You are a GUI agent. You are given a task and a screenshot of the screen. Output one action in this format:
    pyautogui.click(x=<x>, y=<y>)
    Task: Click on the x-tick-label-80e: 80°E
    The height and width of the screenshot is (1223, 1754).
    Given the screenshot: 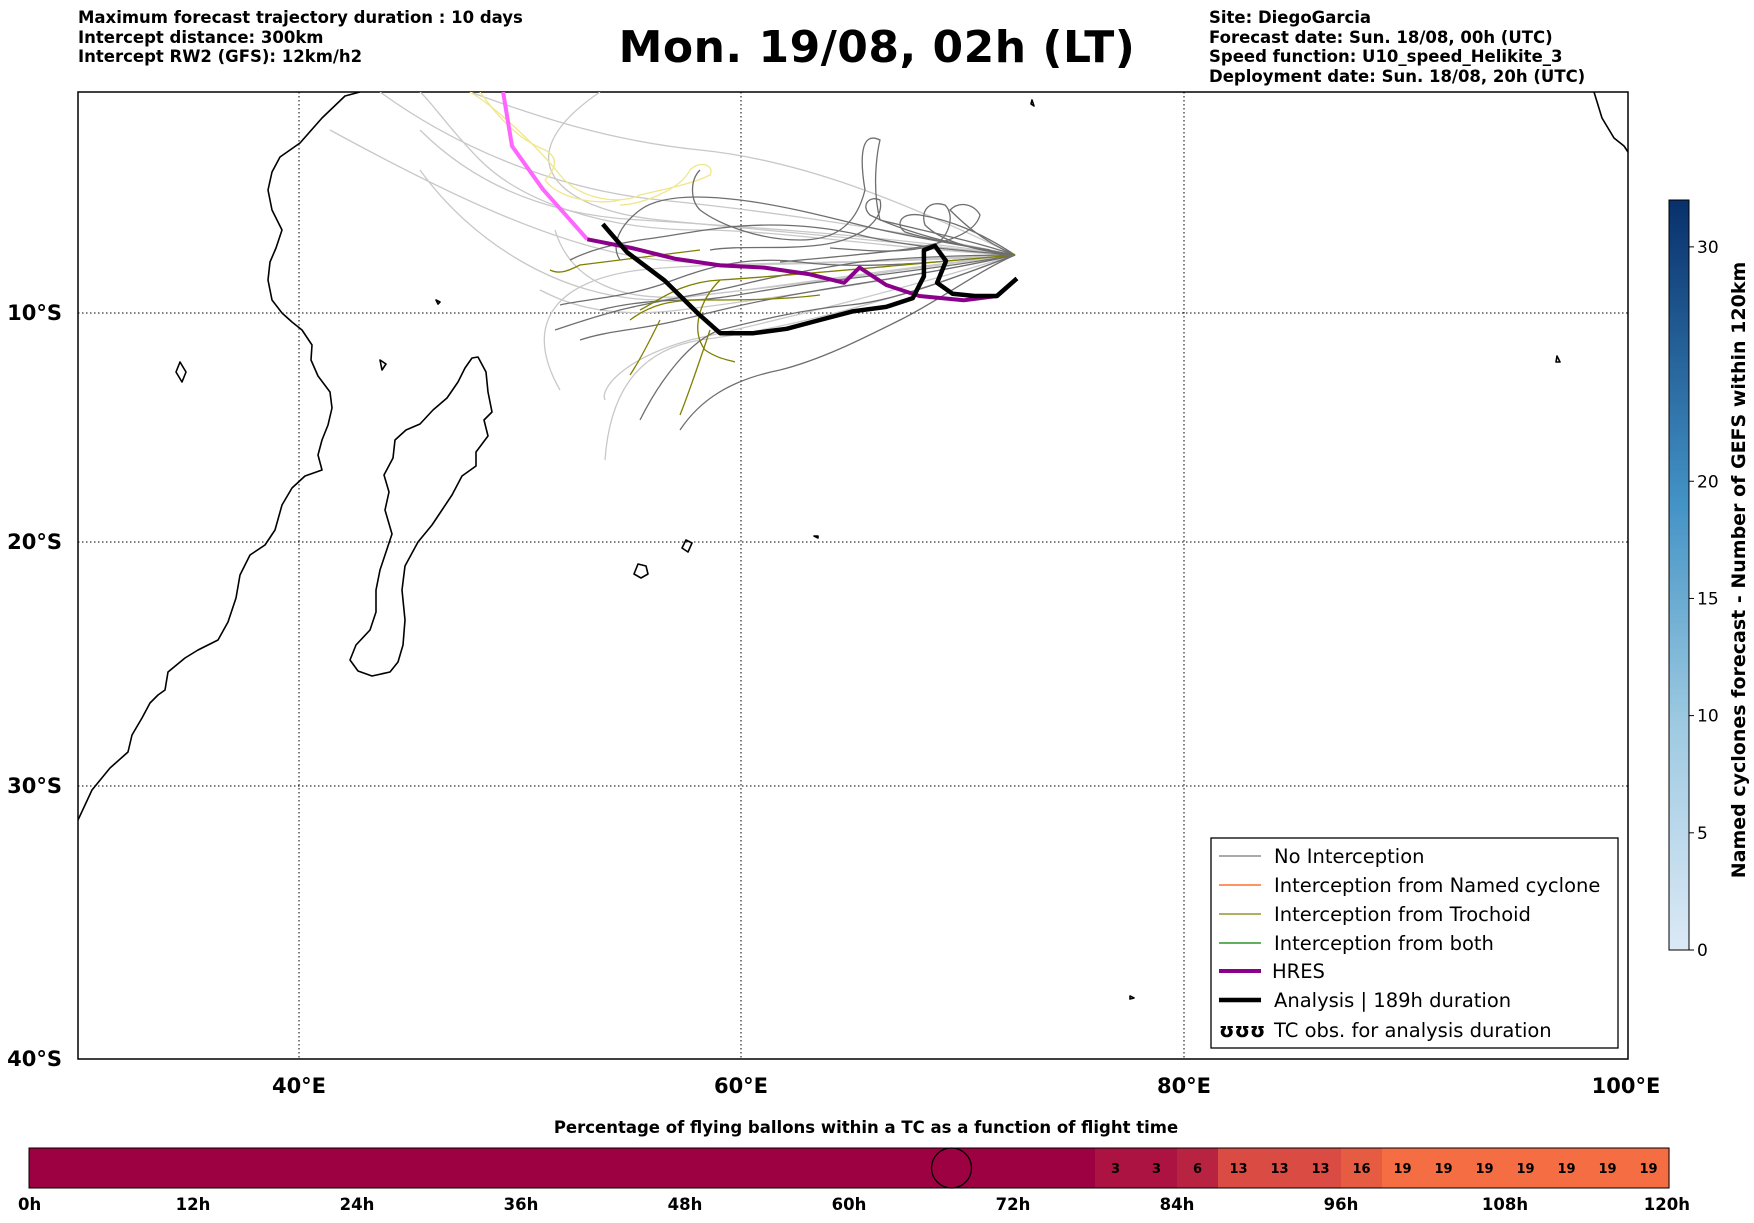 What is the action you would take?
    pyautogui.click(x=1184, y=1086)
    